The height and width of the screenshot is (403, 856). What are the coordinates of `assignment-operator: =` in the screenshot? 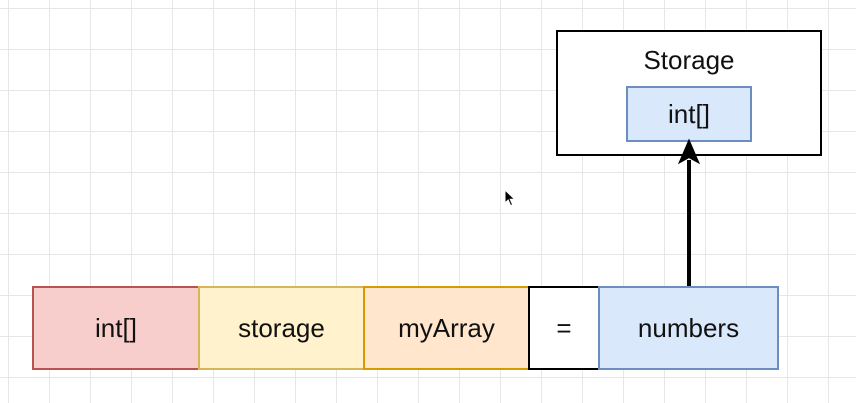 It's located at (564, 327).